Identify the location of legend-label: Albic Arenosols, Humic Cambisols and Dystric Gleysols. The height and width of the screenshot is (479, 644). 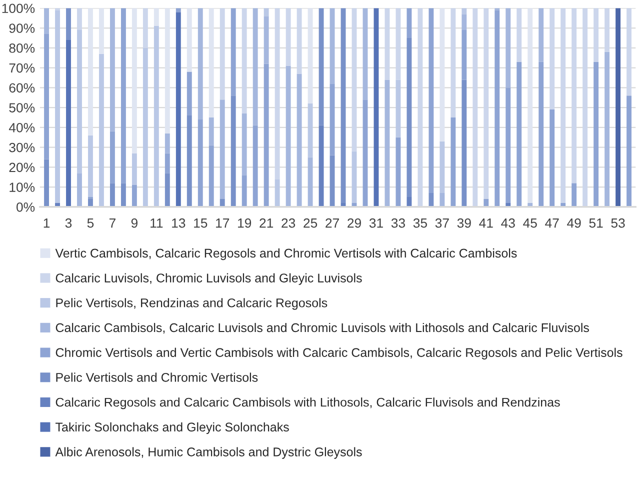
(208, 453).